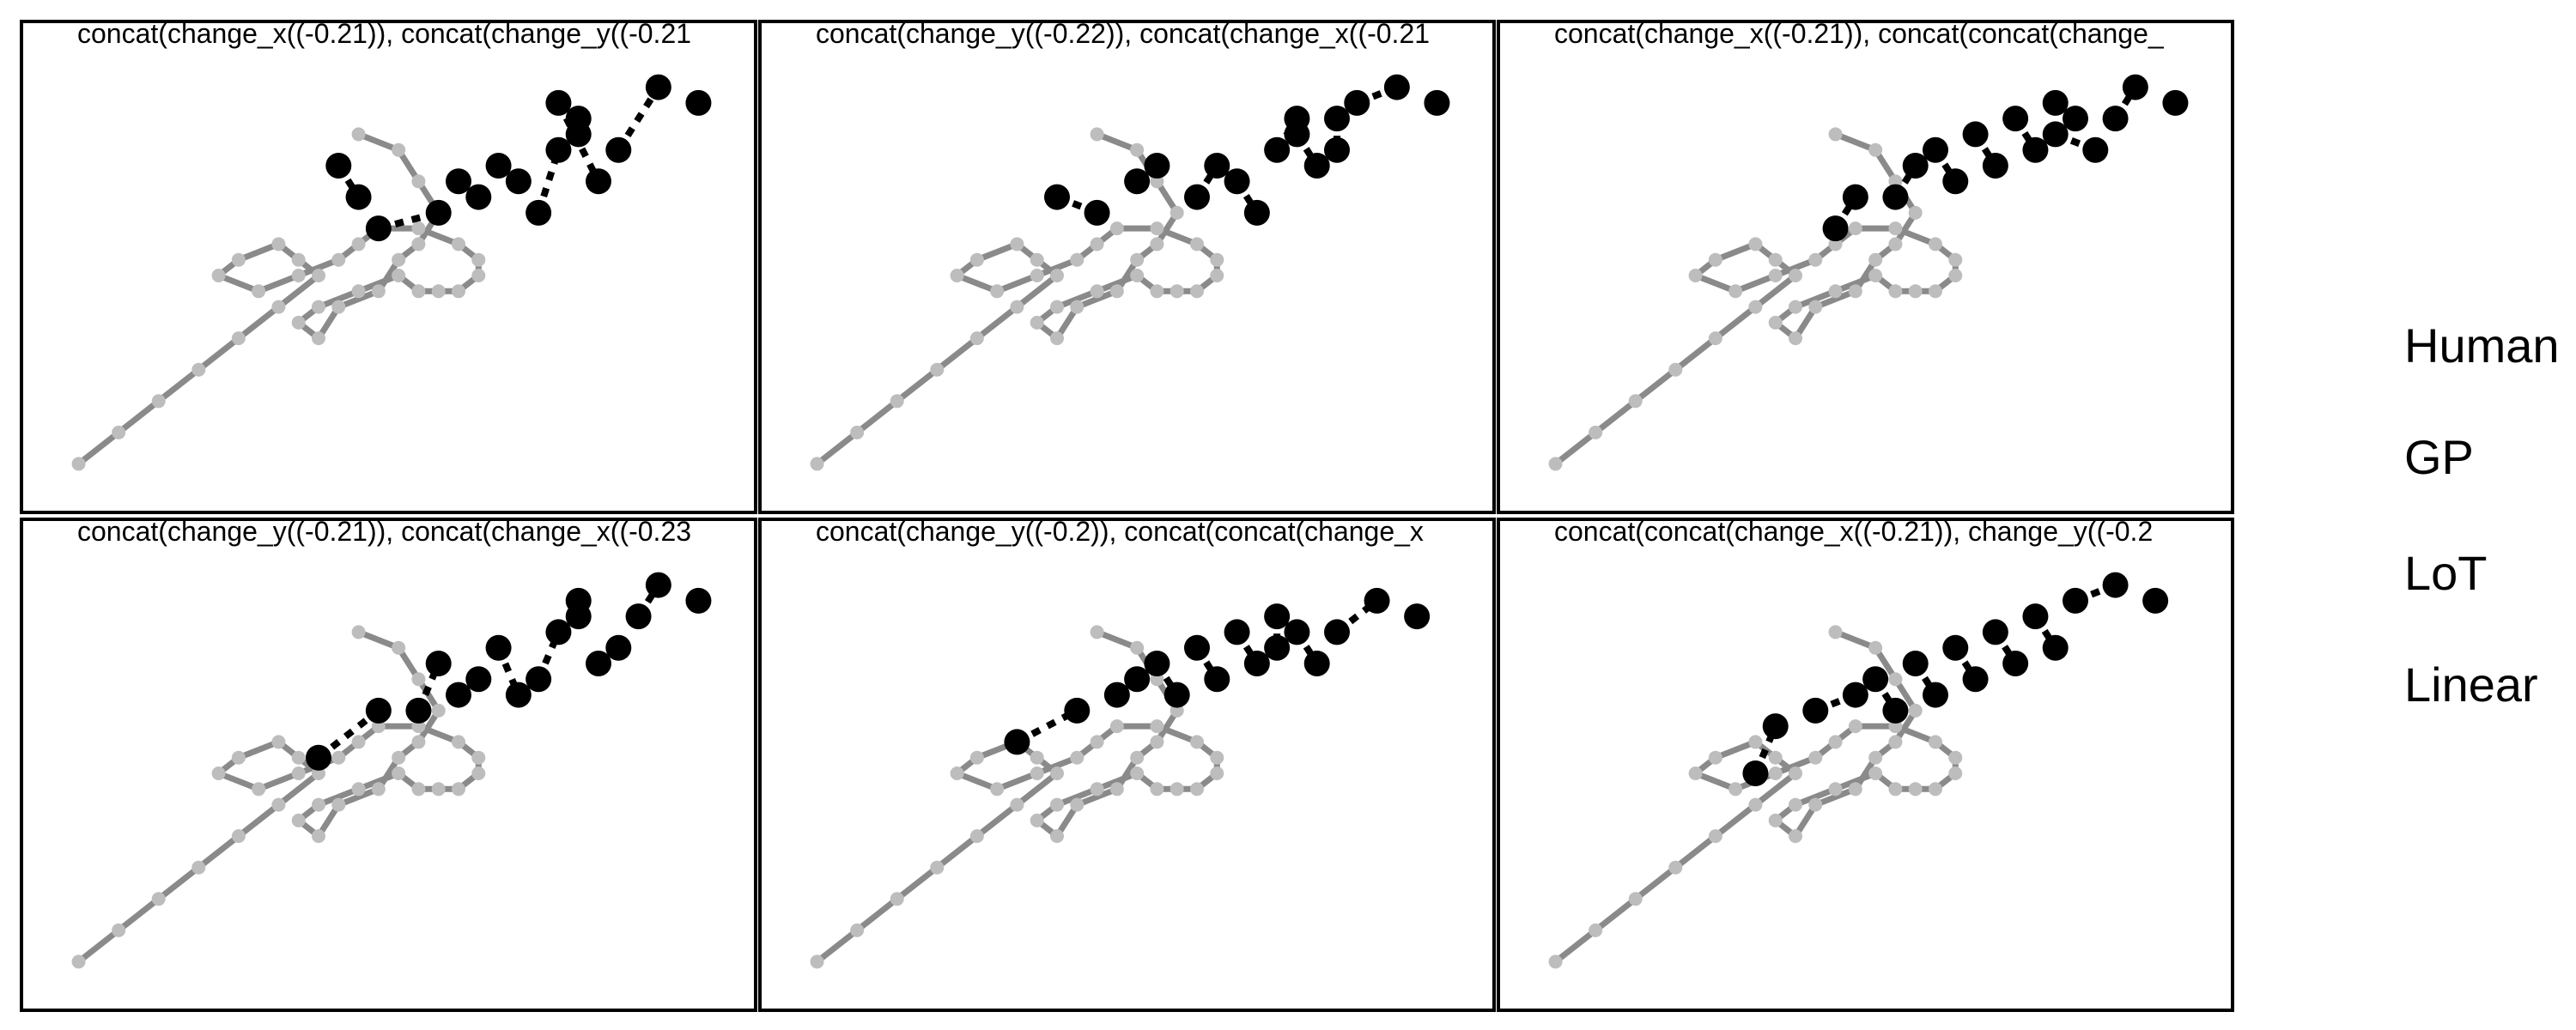  What do you see at coordinates (638, 118) in the screenshot?
I see `human-dotted-connector` at bounding box center [638, 118].